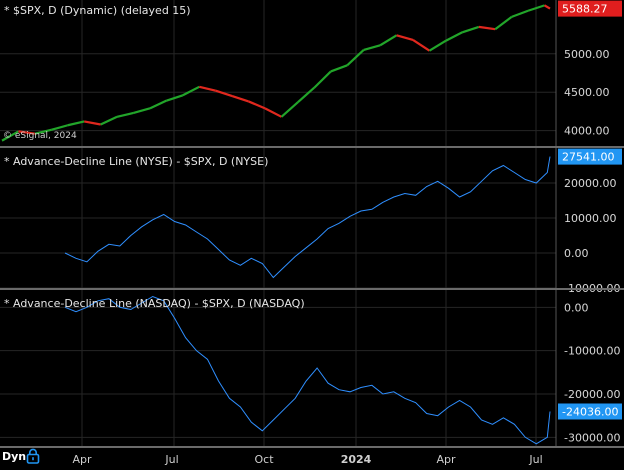 This screenshot has height=470, width=624. I want to click on y-tick-label-nyse: 20000.00, so click(590, 183).